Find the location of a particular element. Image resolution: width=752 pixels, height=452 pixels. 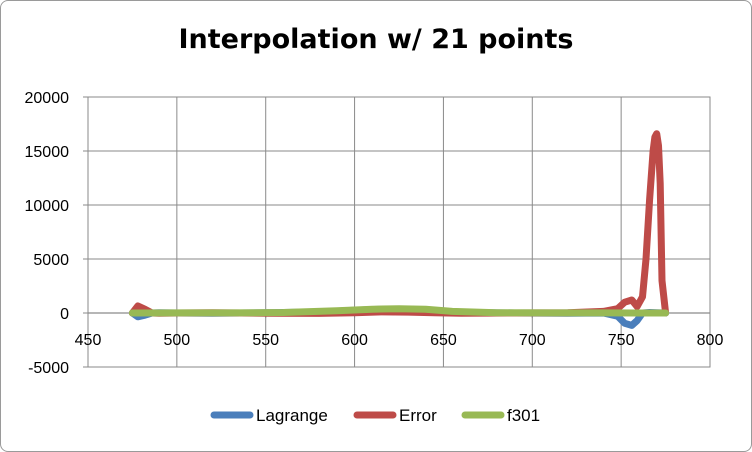

x-tick-label: 800 is located at coordinates (710, 340).